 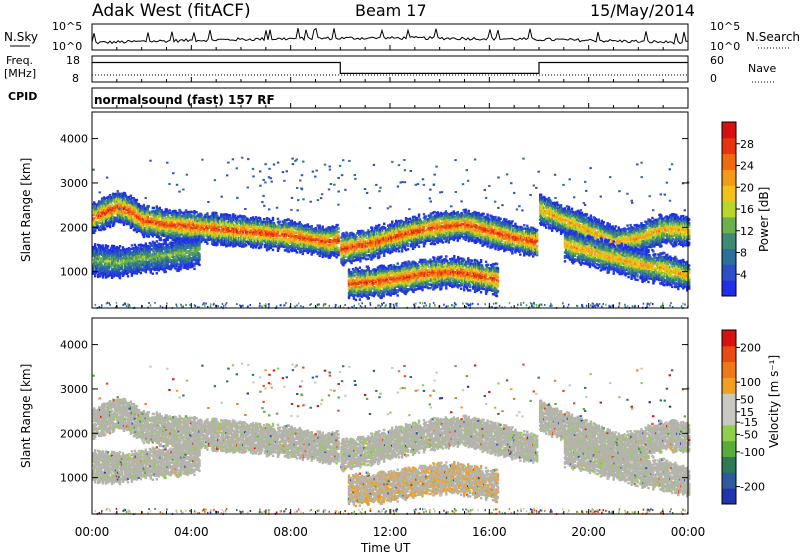 I want to click on freq-label: Freq., so click(x=19, y=60).